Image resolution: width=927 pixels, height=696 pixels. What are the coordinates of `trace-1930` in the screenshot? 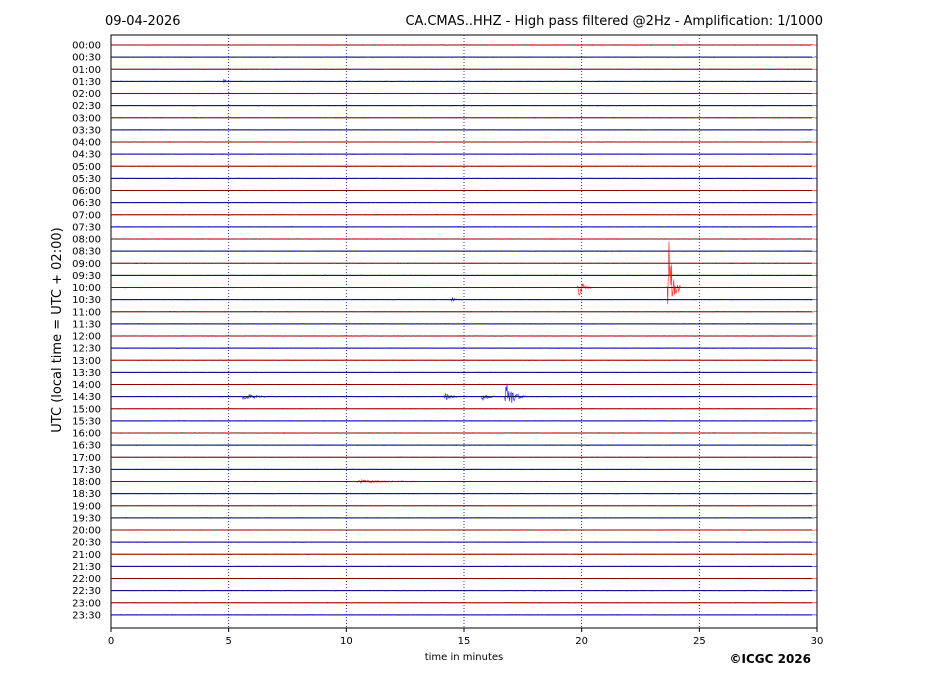 It's located at (463, 518).